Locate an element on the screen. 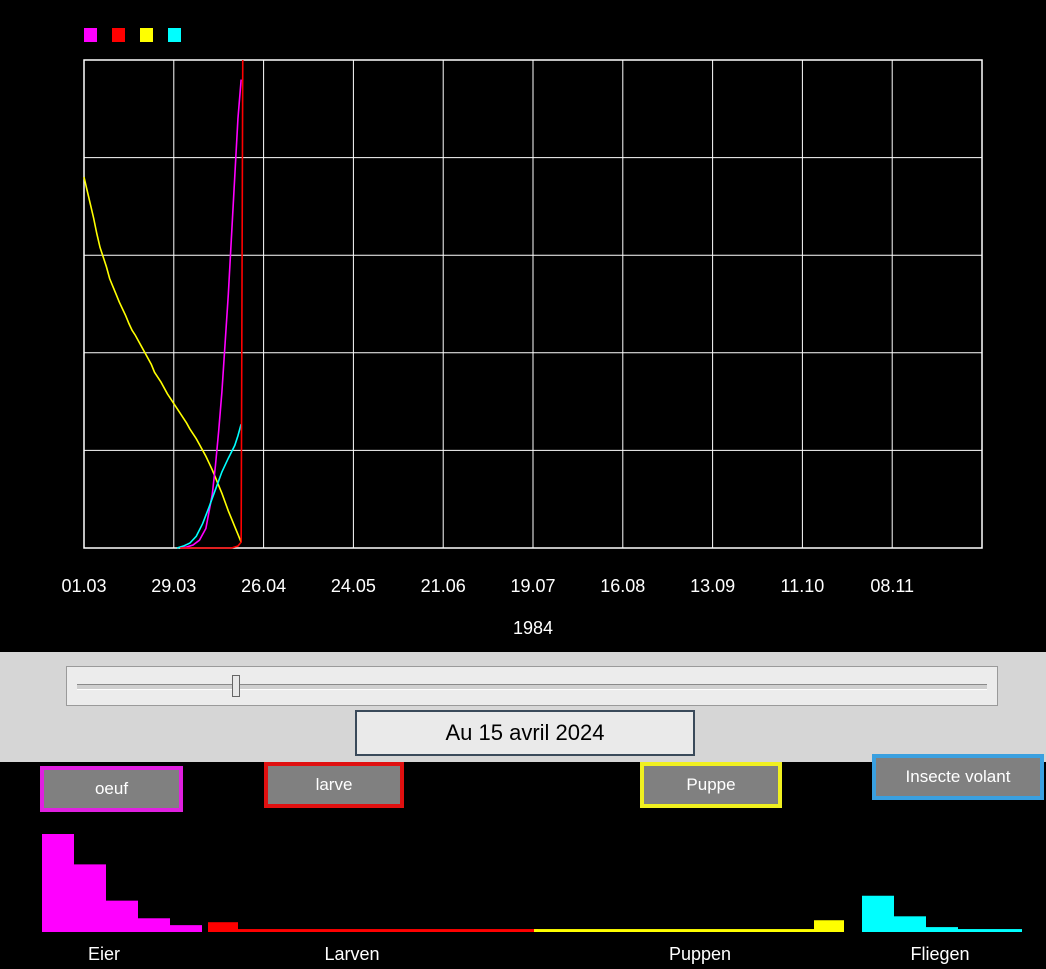 This screenshot has width=1046, height=969. year-label: 1984 is located at coordinates (533, 628).